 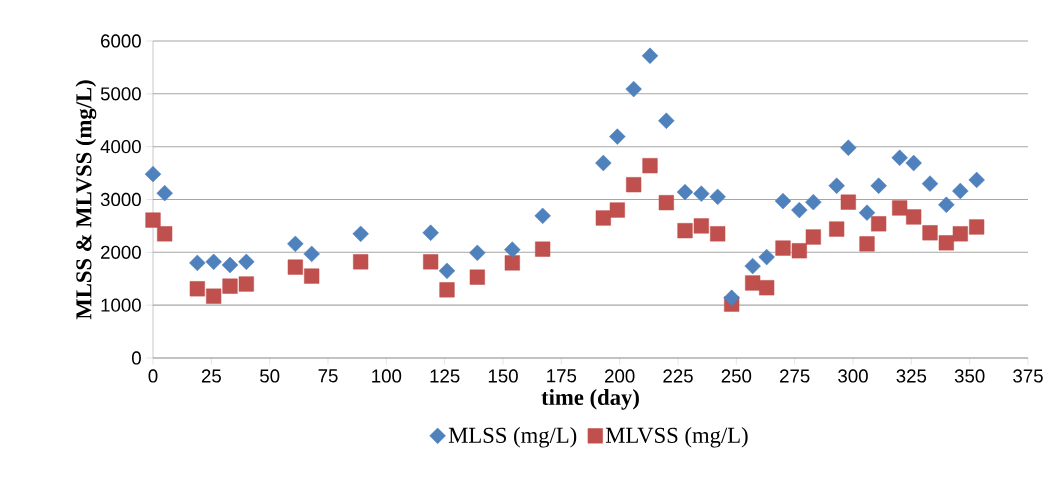 What do you see at coordinates (86, 200) in the screenshot?
I see `y-axis-title: MLSS & MLVSS (mg/L)` at bounding box center [86, 200].